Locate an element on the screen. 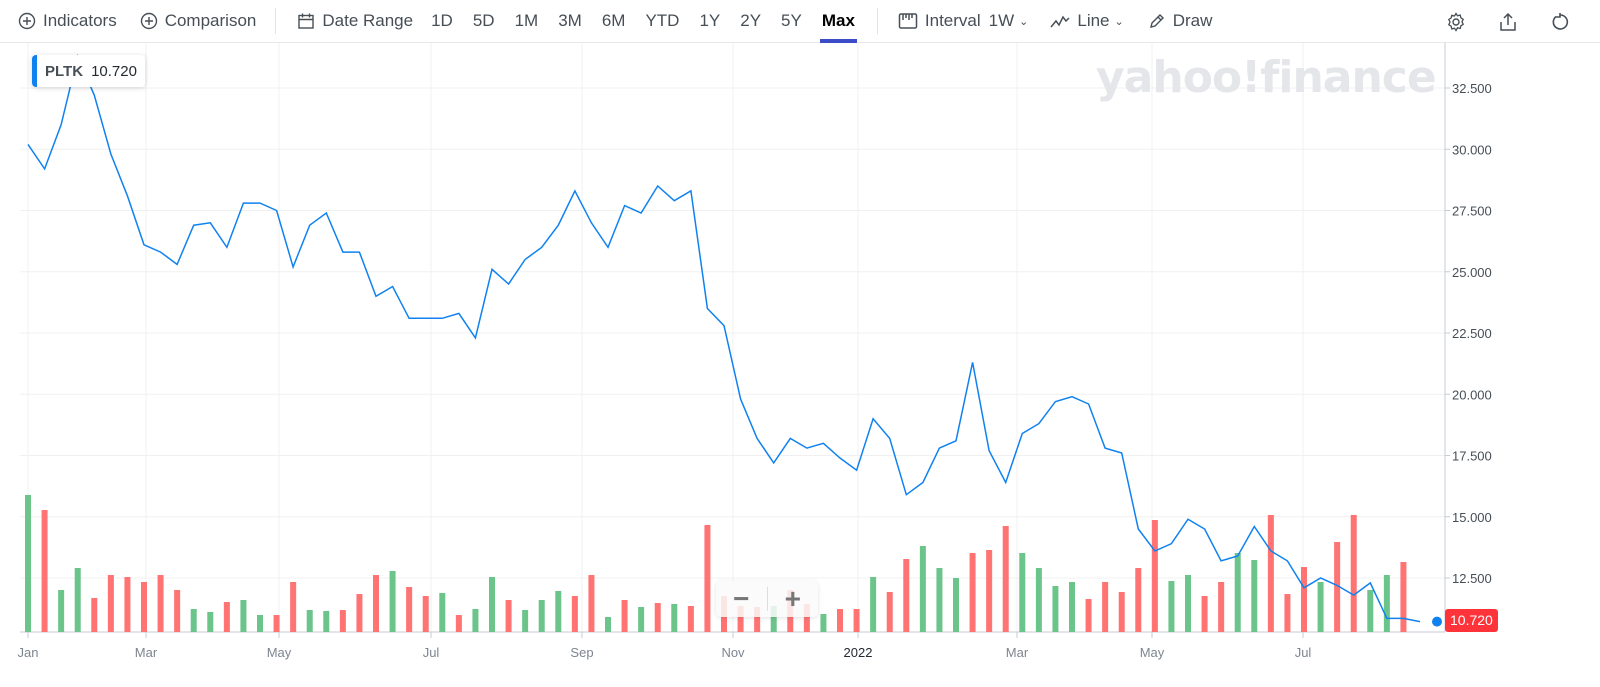 The height and width of the screenshot is (687, 1600). y-axis-label: 15.000 is located at coordinates (1472, 517).